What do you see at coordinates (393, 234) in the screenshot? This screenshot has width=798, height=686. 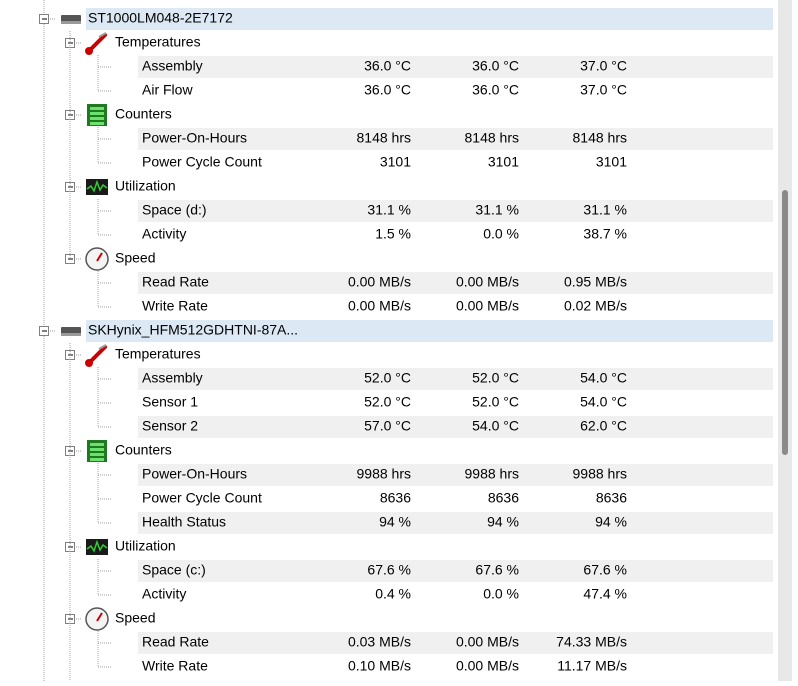 I see `sensor-value: 1.5 %` at bounding box center [393, 234].